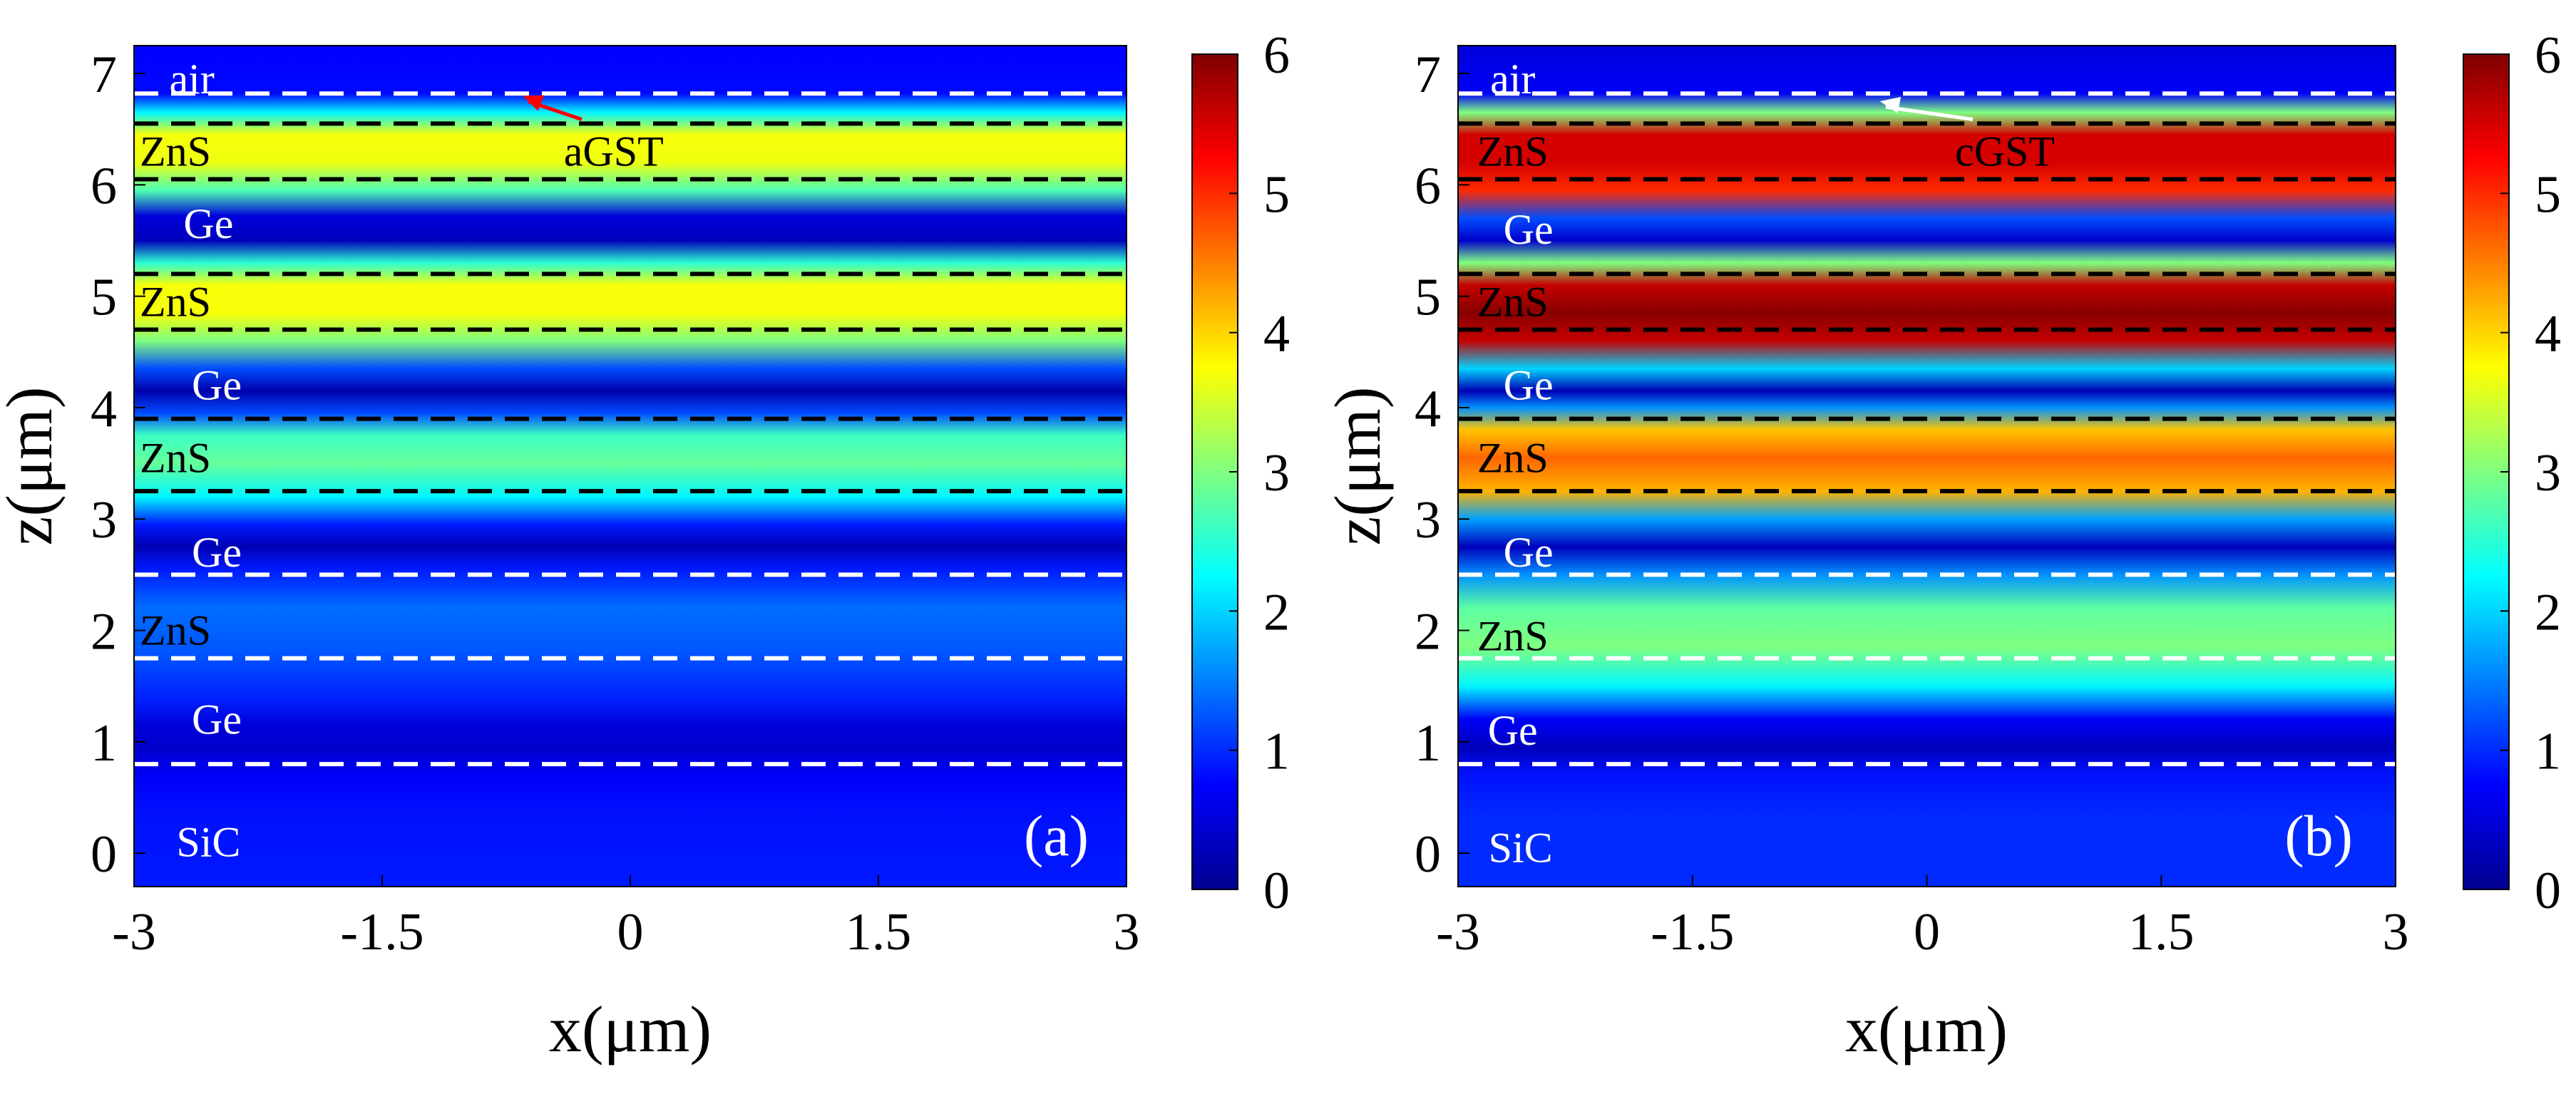  I want to click on layer-label-a-2: Ge, so click(208, 224).